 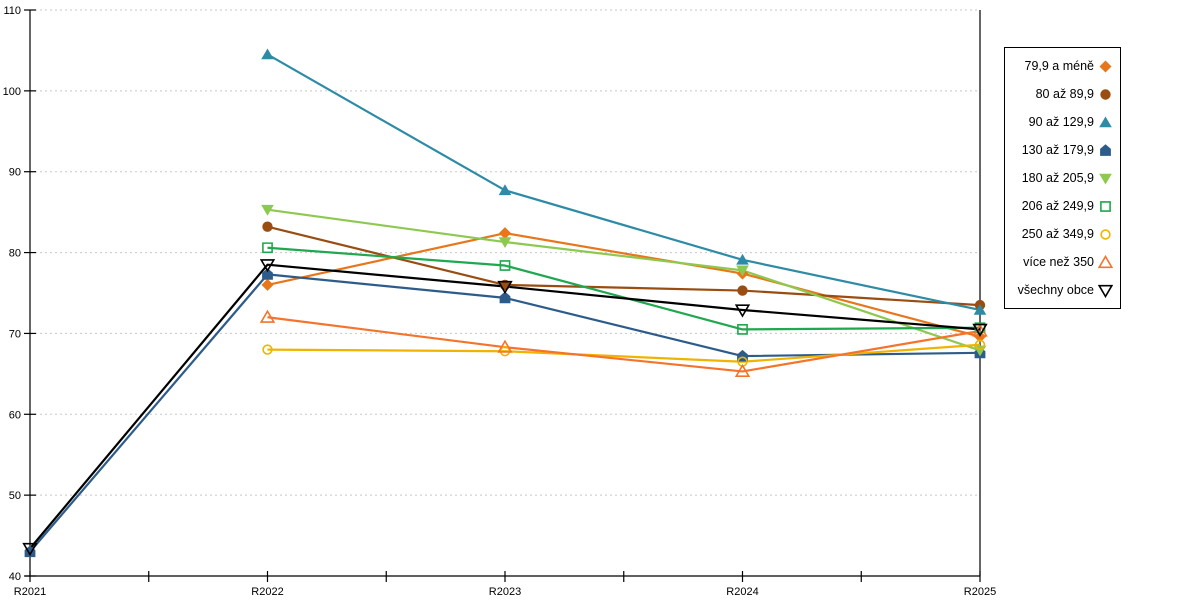 I want to click on legend-item: 250 až 349,9, so click(x=1061, y=234).